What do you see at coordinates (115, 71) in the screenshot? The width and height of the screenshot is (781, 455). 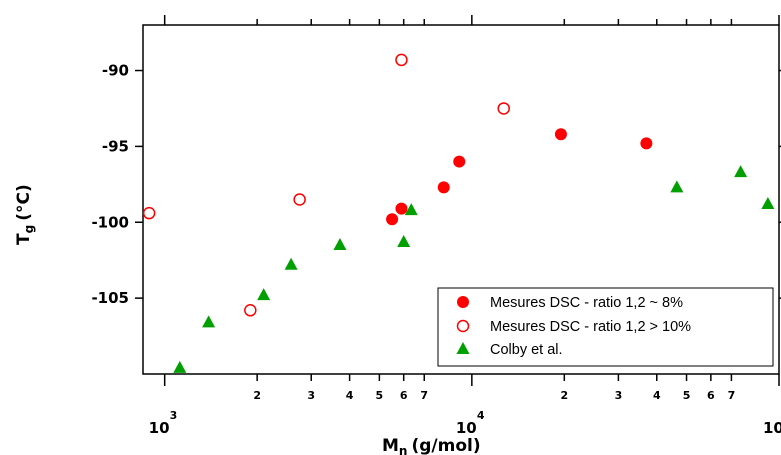 I see `y-tick-label: -90` at bounding box center [115, 71].